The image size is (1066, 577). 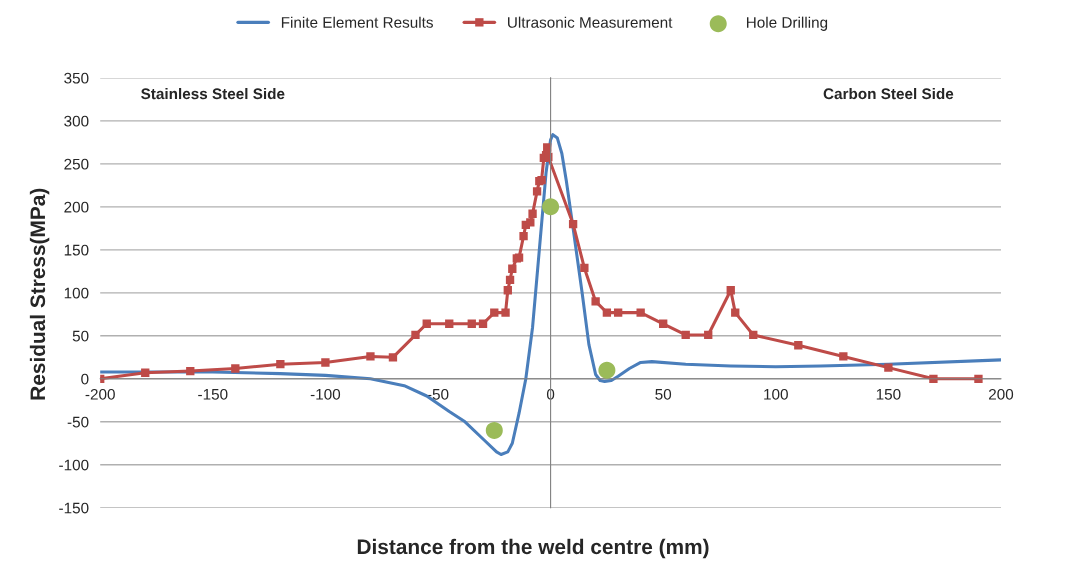 What do you see at coordinates (533, 548) in the screenshot?
I see `x-axis-title: Distance from the weld centre (mm)` at bounding box center [533, 548].